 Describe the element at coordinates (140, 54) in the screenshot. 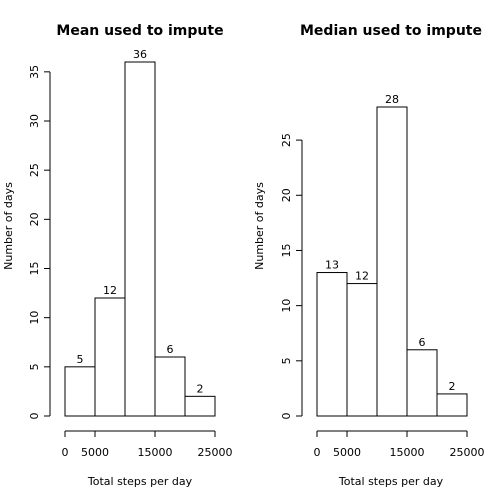

I see `bar-data-label: 36` at that location.